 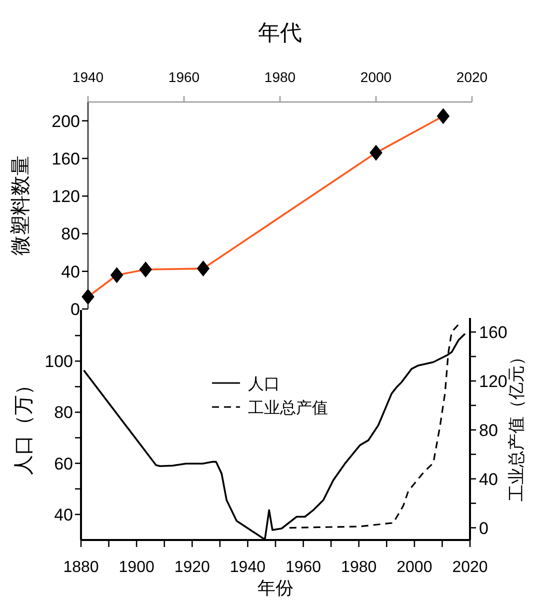 I want to click on y2-tick-label: 80, so click(x=488, y=430).